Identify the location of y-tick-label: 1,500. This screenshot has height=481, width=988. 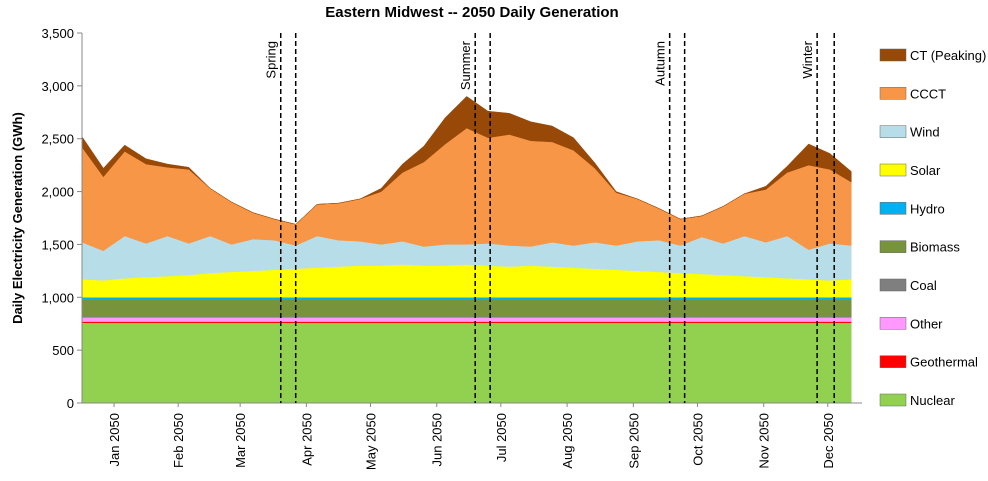
(57, 244).